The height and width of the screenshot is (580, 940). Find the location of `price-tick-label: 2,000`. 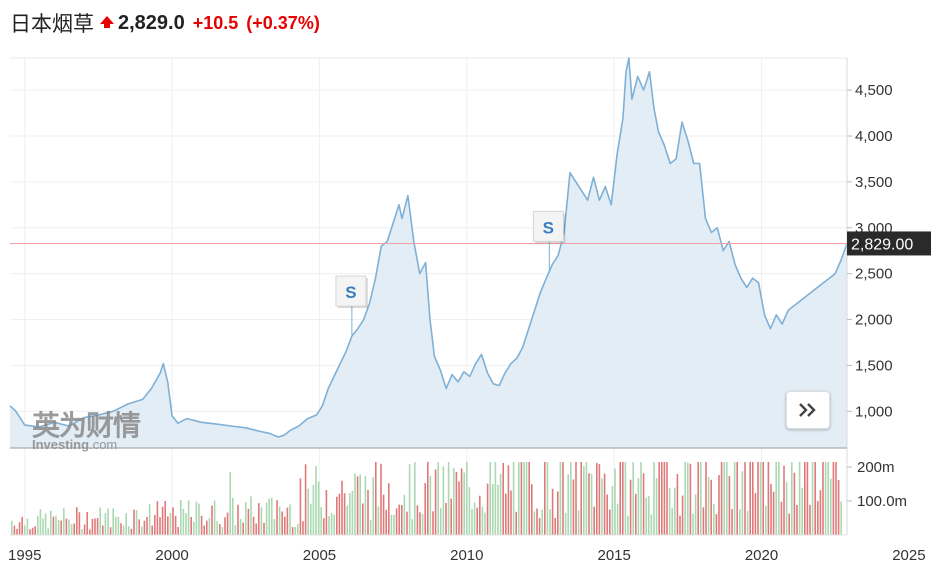

price-tick-label: 2,000 is located at coordinates (874, 320).